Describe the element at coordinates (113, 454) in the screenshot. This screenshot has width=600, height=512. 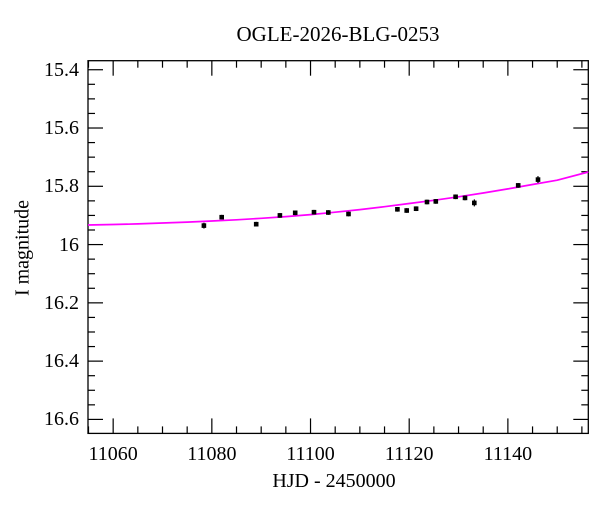
I see `x-tick-label: 11060` at that location.